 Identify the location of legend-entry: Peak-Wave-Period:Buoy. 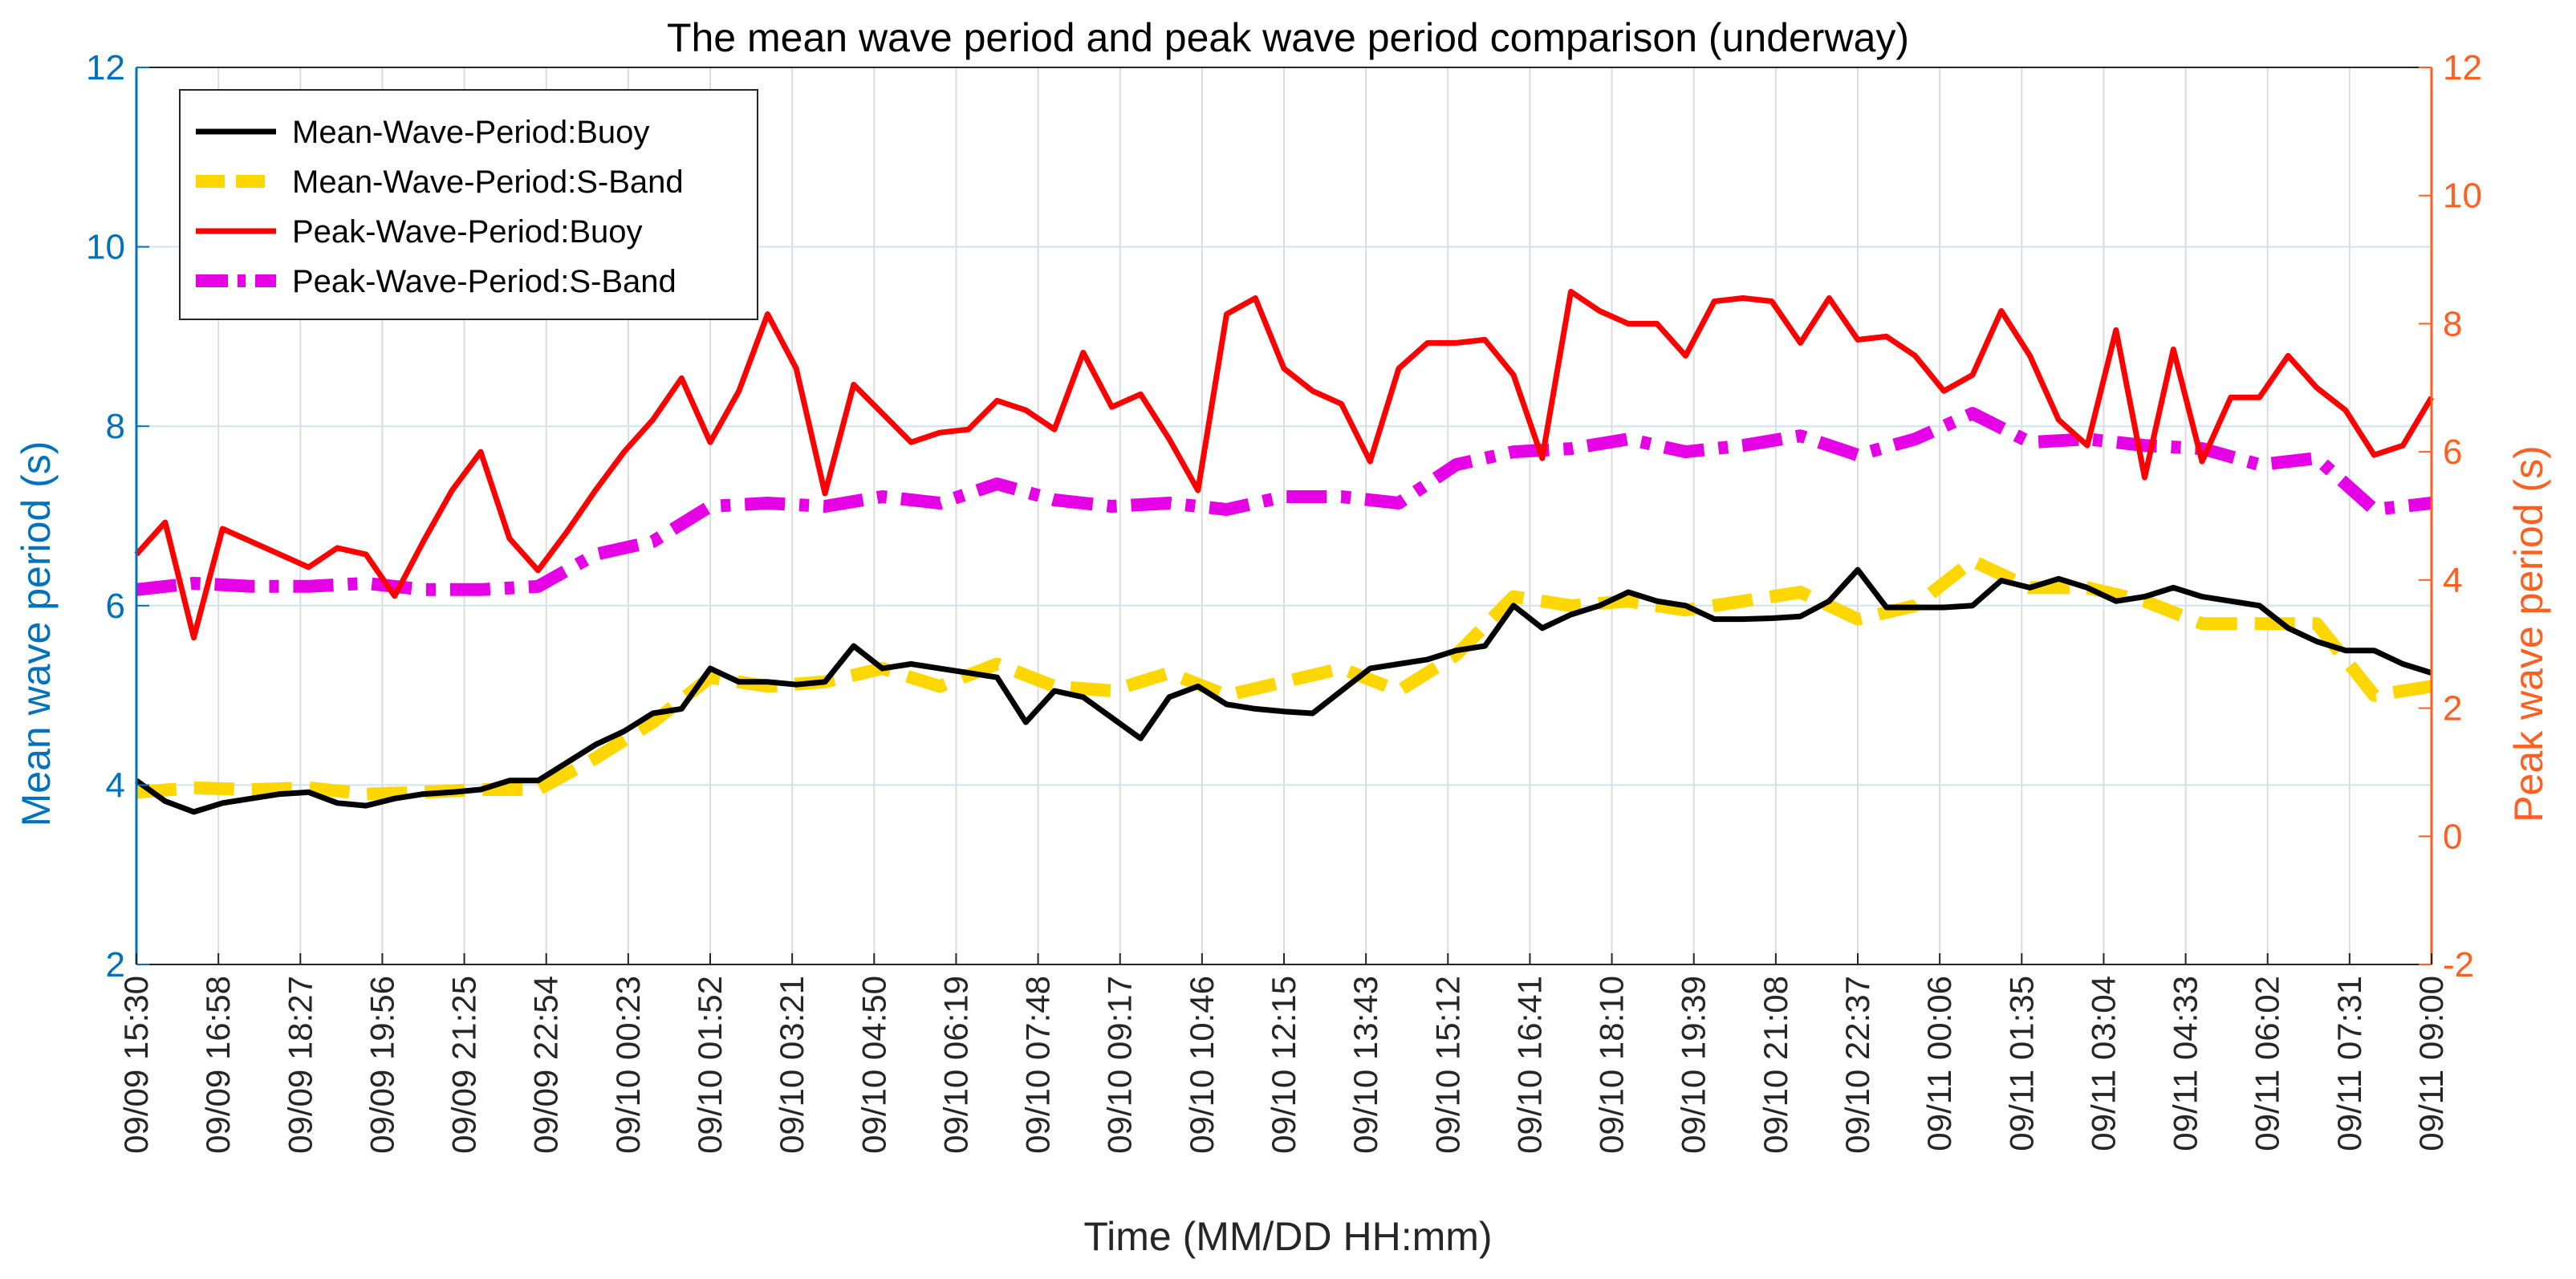
(467, 232).